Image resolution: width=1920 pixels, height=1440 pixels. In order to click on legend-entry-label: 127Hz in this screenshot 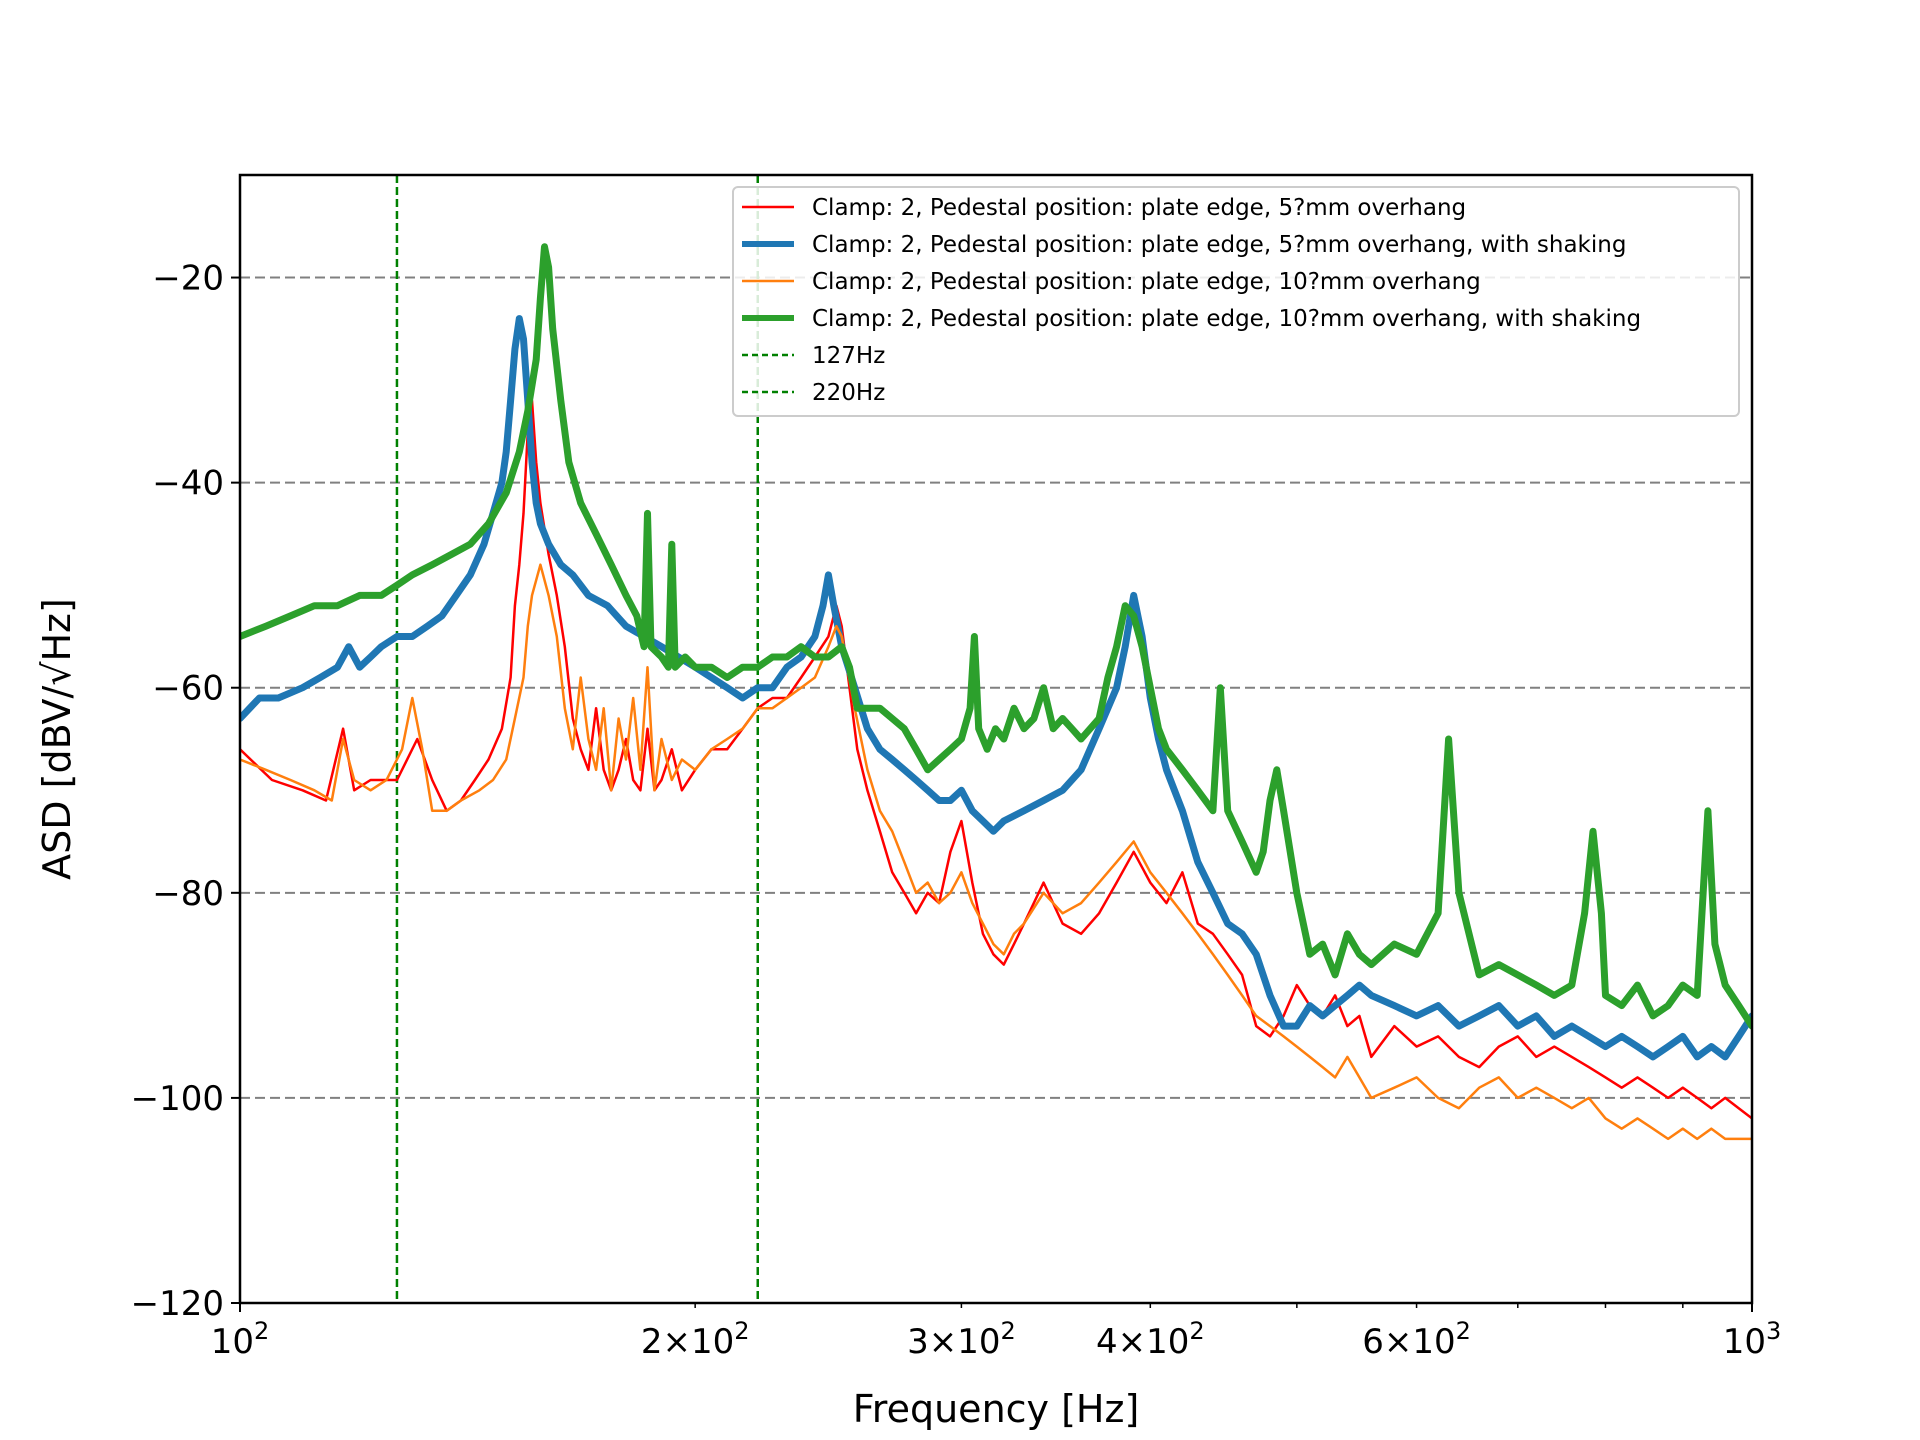, I will do `click(848, 356)`.